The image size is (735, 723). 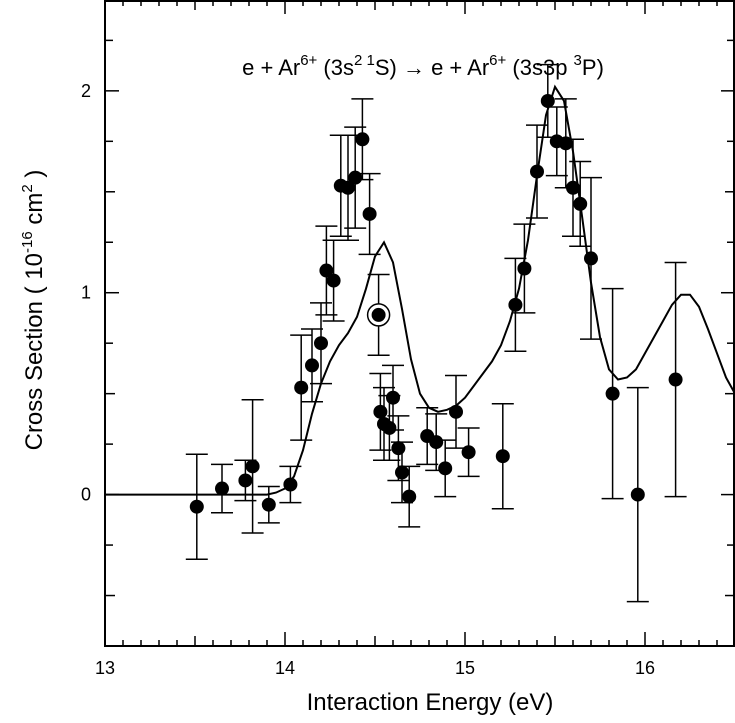 I want to click on x-tick-label: 15, so click(x=465, y=668).